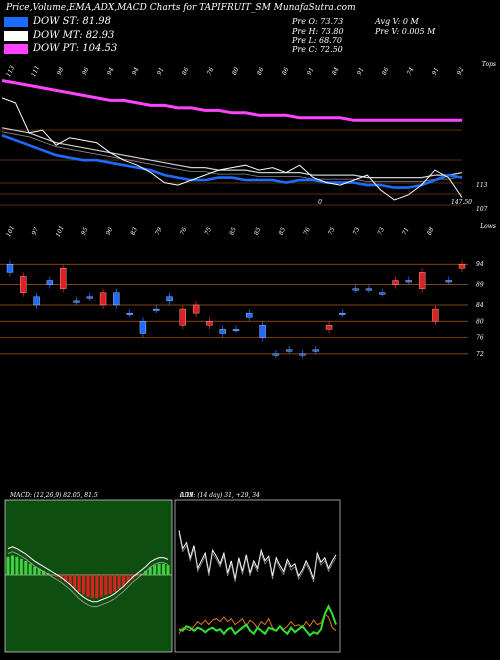  Describe the element at coordinates (480, 354) in the screenshot. I see `candle-right-label-72: 72` at that location.